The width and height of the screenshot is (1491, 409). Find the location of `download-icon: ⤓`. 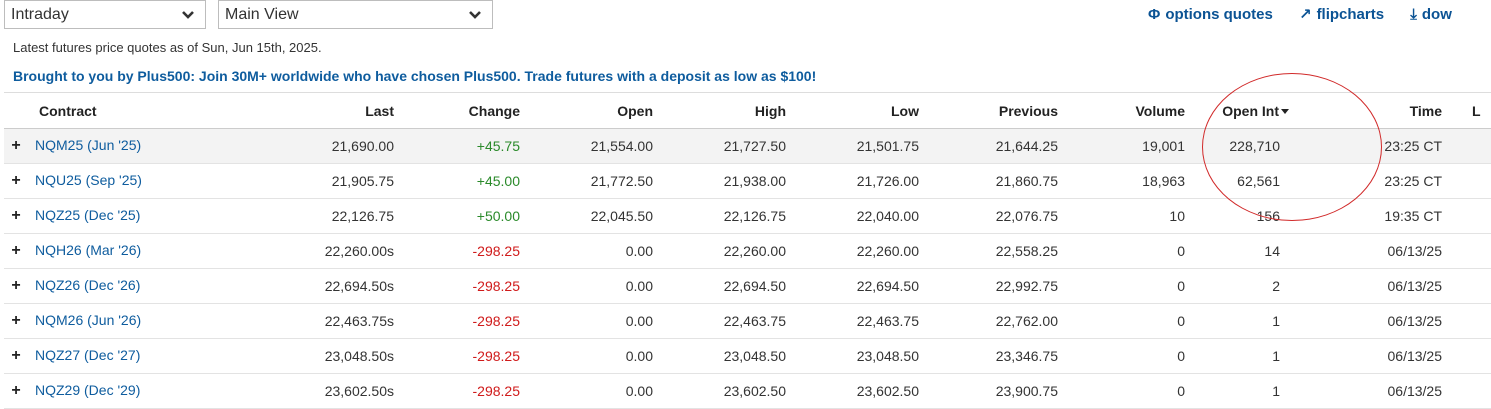

download-icon: ⤓ is located at coordinates (1413, 14).